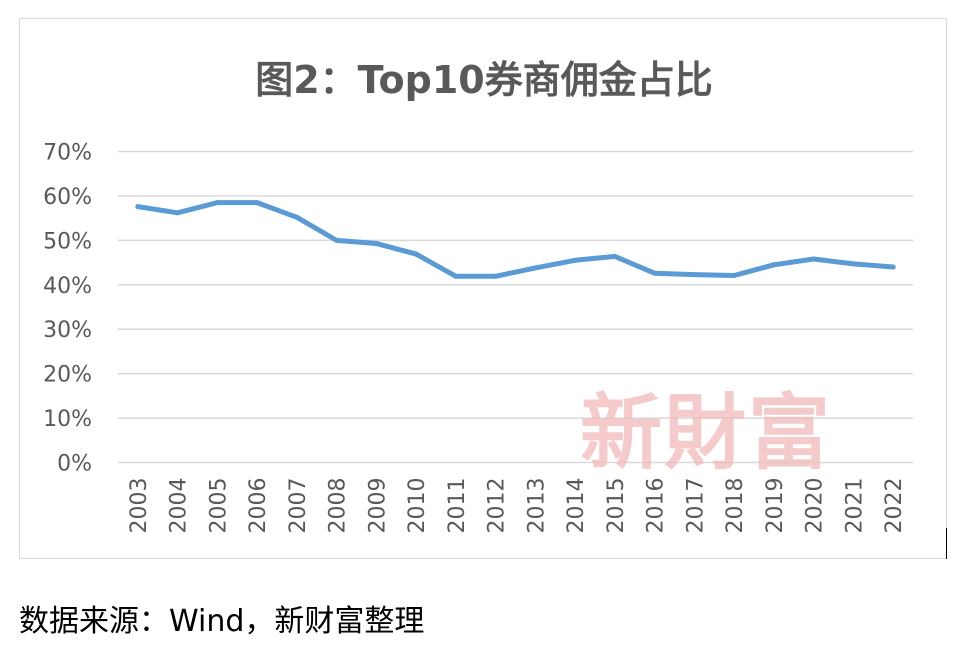 This screenshot has width=964, height=654. What do you see at coordinates (815, 506) in the screenshot?
I see `x-tick-label: 2020` at bounding box center [815, 506].